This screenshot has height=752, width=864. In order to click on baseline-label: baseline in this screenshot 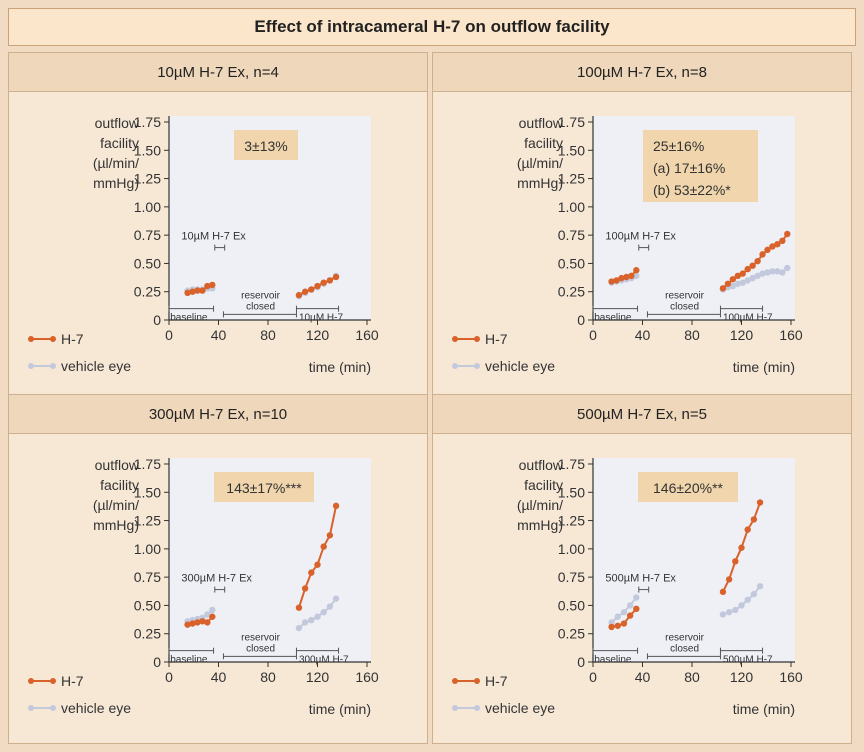, I will do `click(613, 660)`.